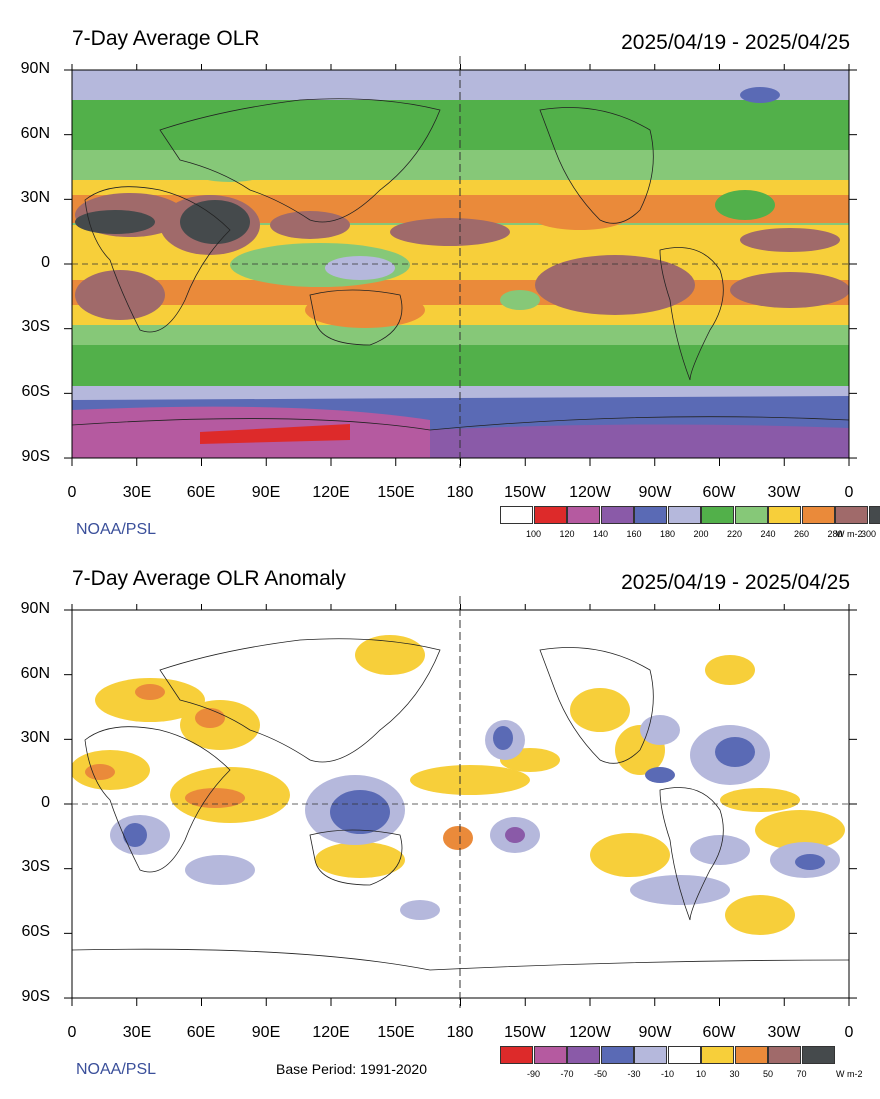 The width and height of the screenshot is (880, 1099). Describe the element at coordinates (868, 534) in the screenshot. I see `colorbar-label: 300` at that location.